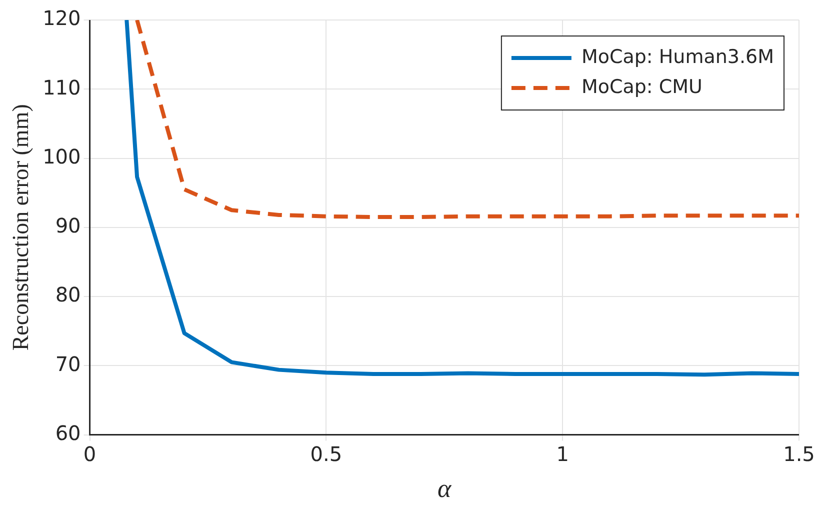 The image size is (819, 510). I want to click on x-axis-title: α, so click(445, 489).